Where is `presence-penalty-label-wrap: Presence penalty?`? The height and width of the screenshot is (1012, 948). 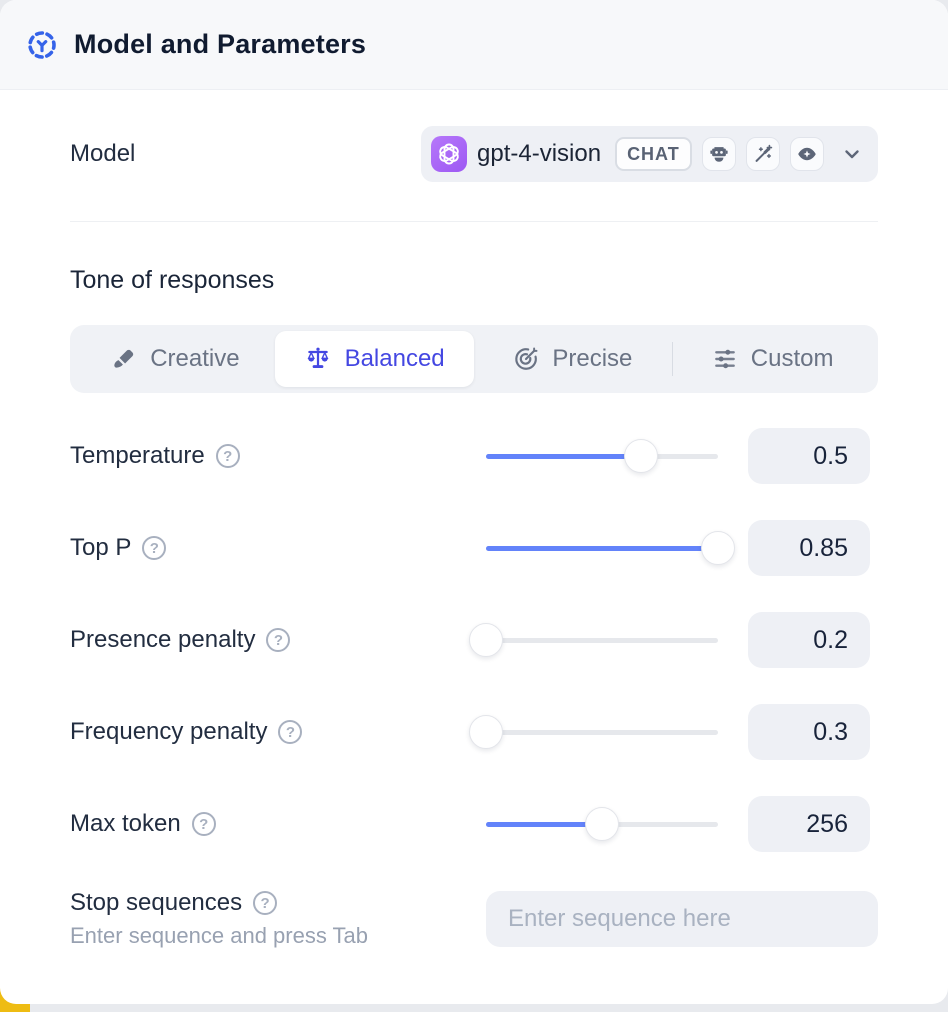 presence-penalty-label-wrap: Presence penalty? is located at coordinates (278, 640).